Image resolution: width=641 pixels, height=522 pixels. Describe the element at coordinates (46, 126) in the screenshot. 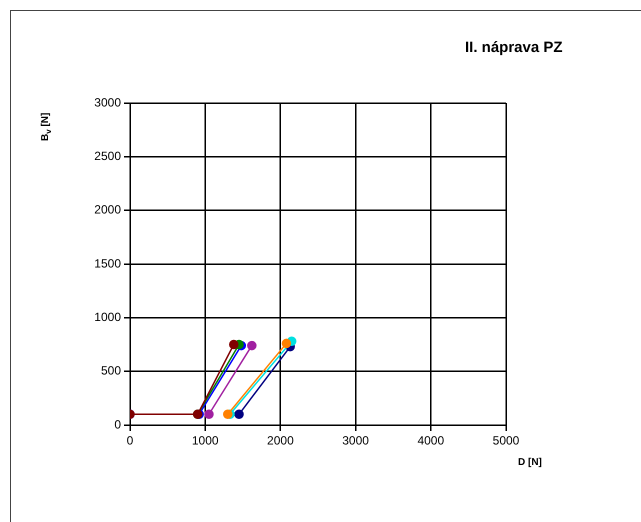

I see `y-axis-title: Bv [N]` at that location.